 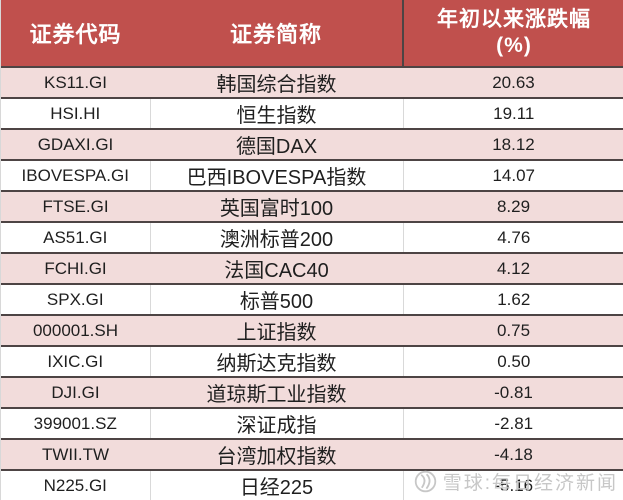 What do you see at coordinates (513, 392) in the screenshot?
I see `change-cell: -0.81` at bounding box center [513, 392].